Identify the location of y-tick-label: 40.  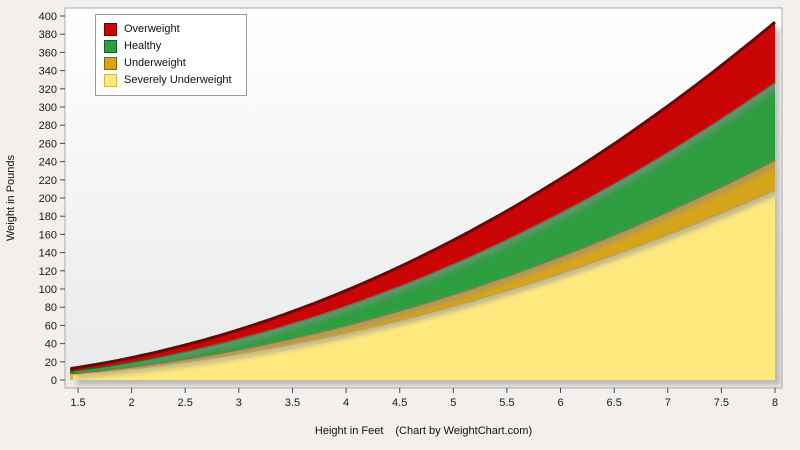
(51, 345).